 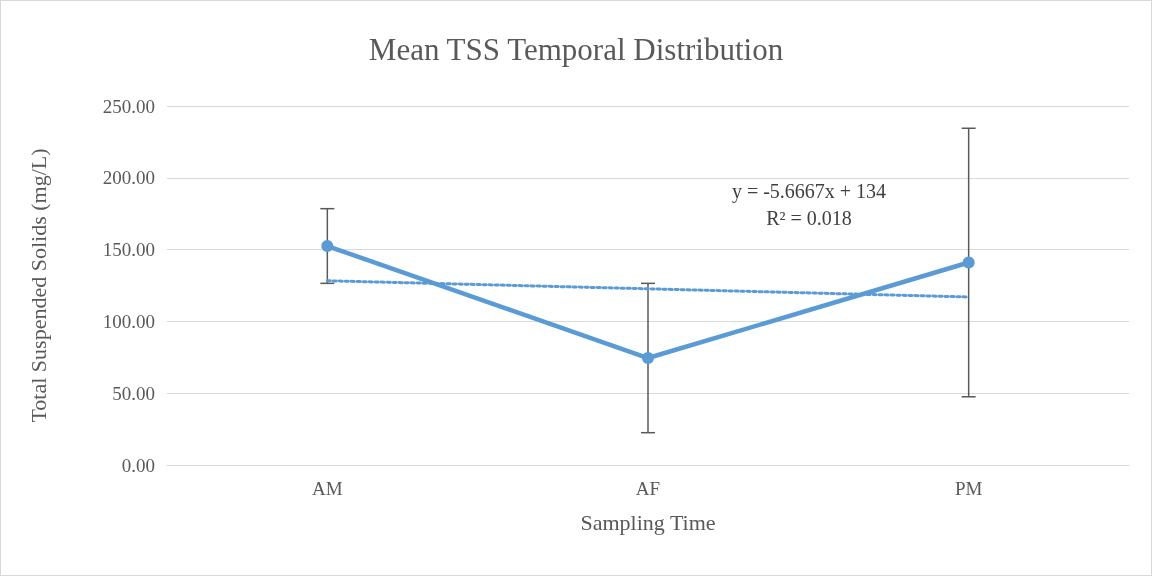 I want to click on chart-title: Mean TSS Temporal Distribution, so click(x=576, y=49).